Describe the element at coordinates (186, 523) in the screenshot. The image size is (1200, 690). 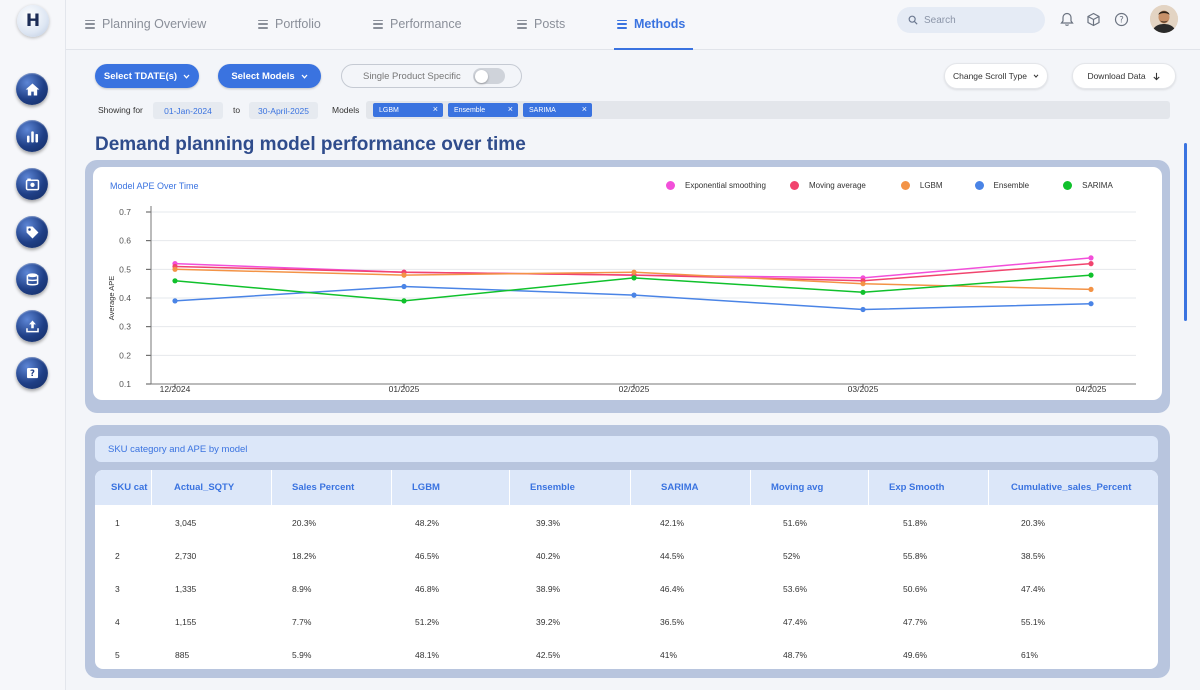
I see `table-cell: 3,045` at that location.